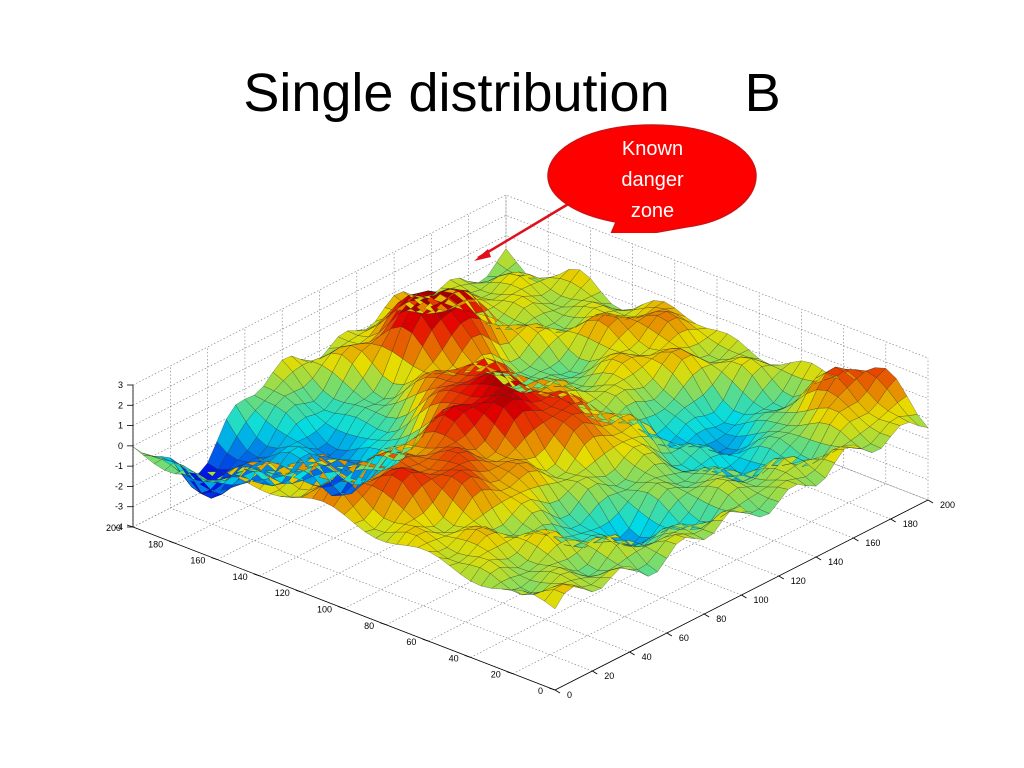 Image resolution: width=1024 pixels, height=768 pixels. I want to click on x-tick-label: 0, so click(569, 695).